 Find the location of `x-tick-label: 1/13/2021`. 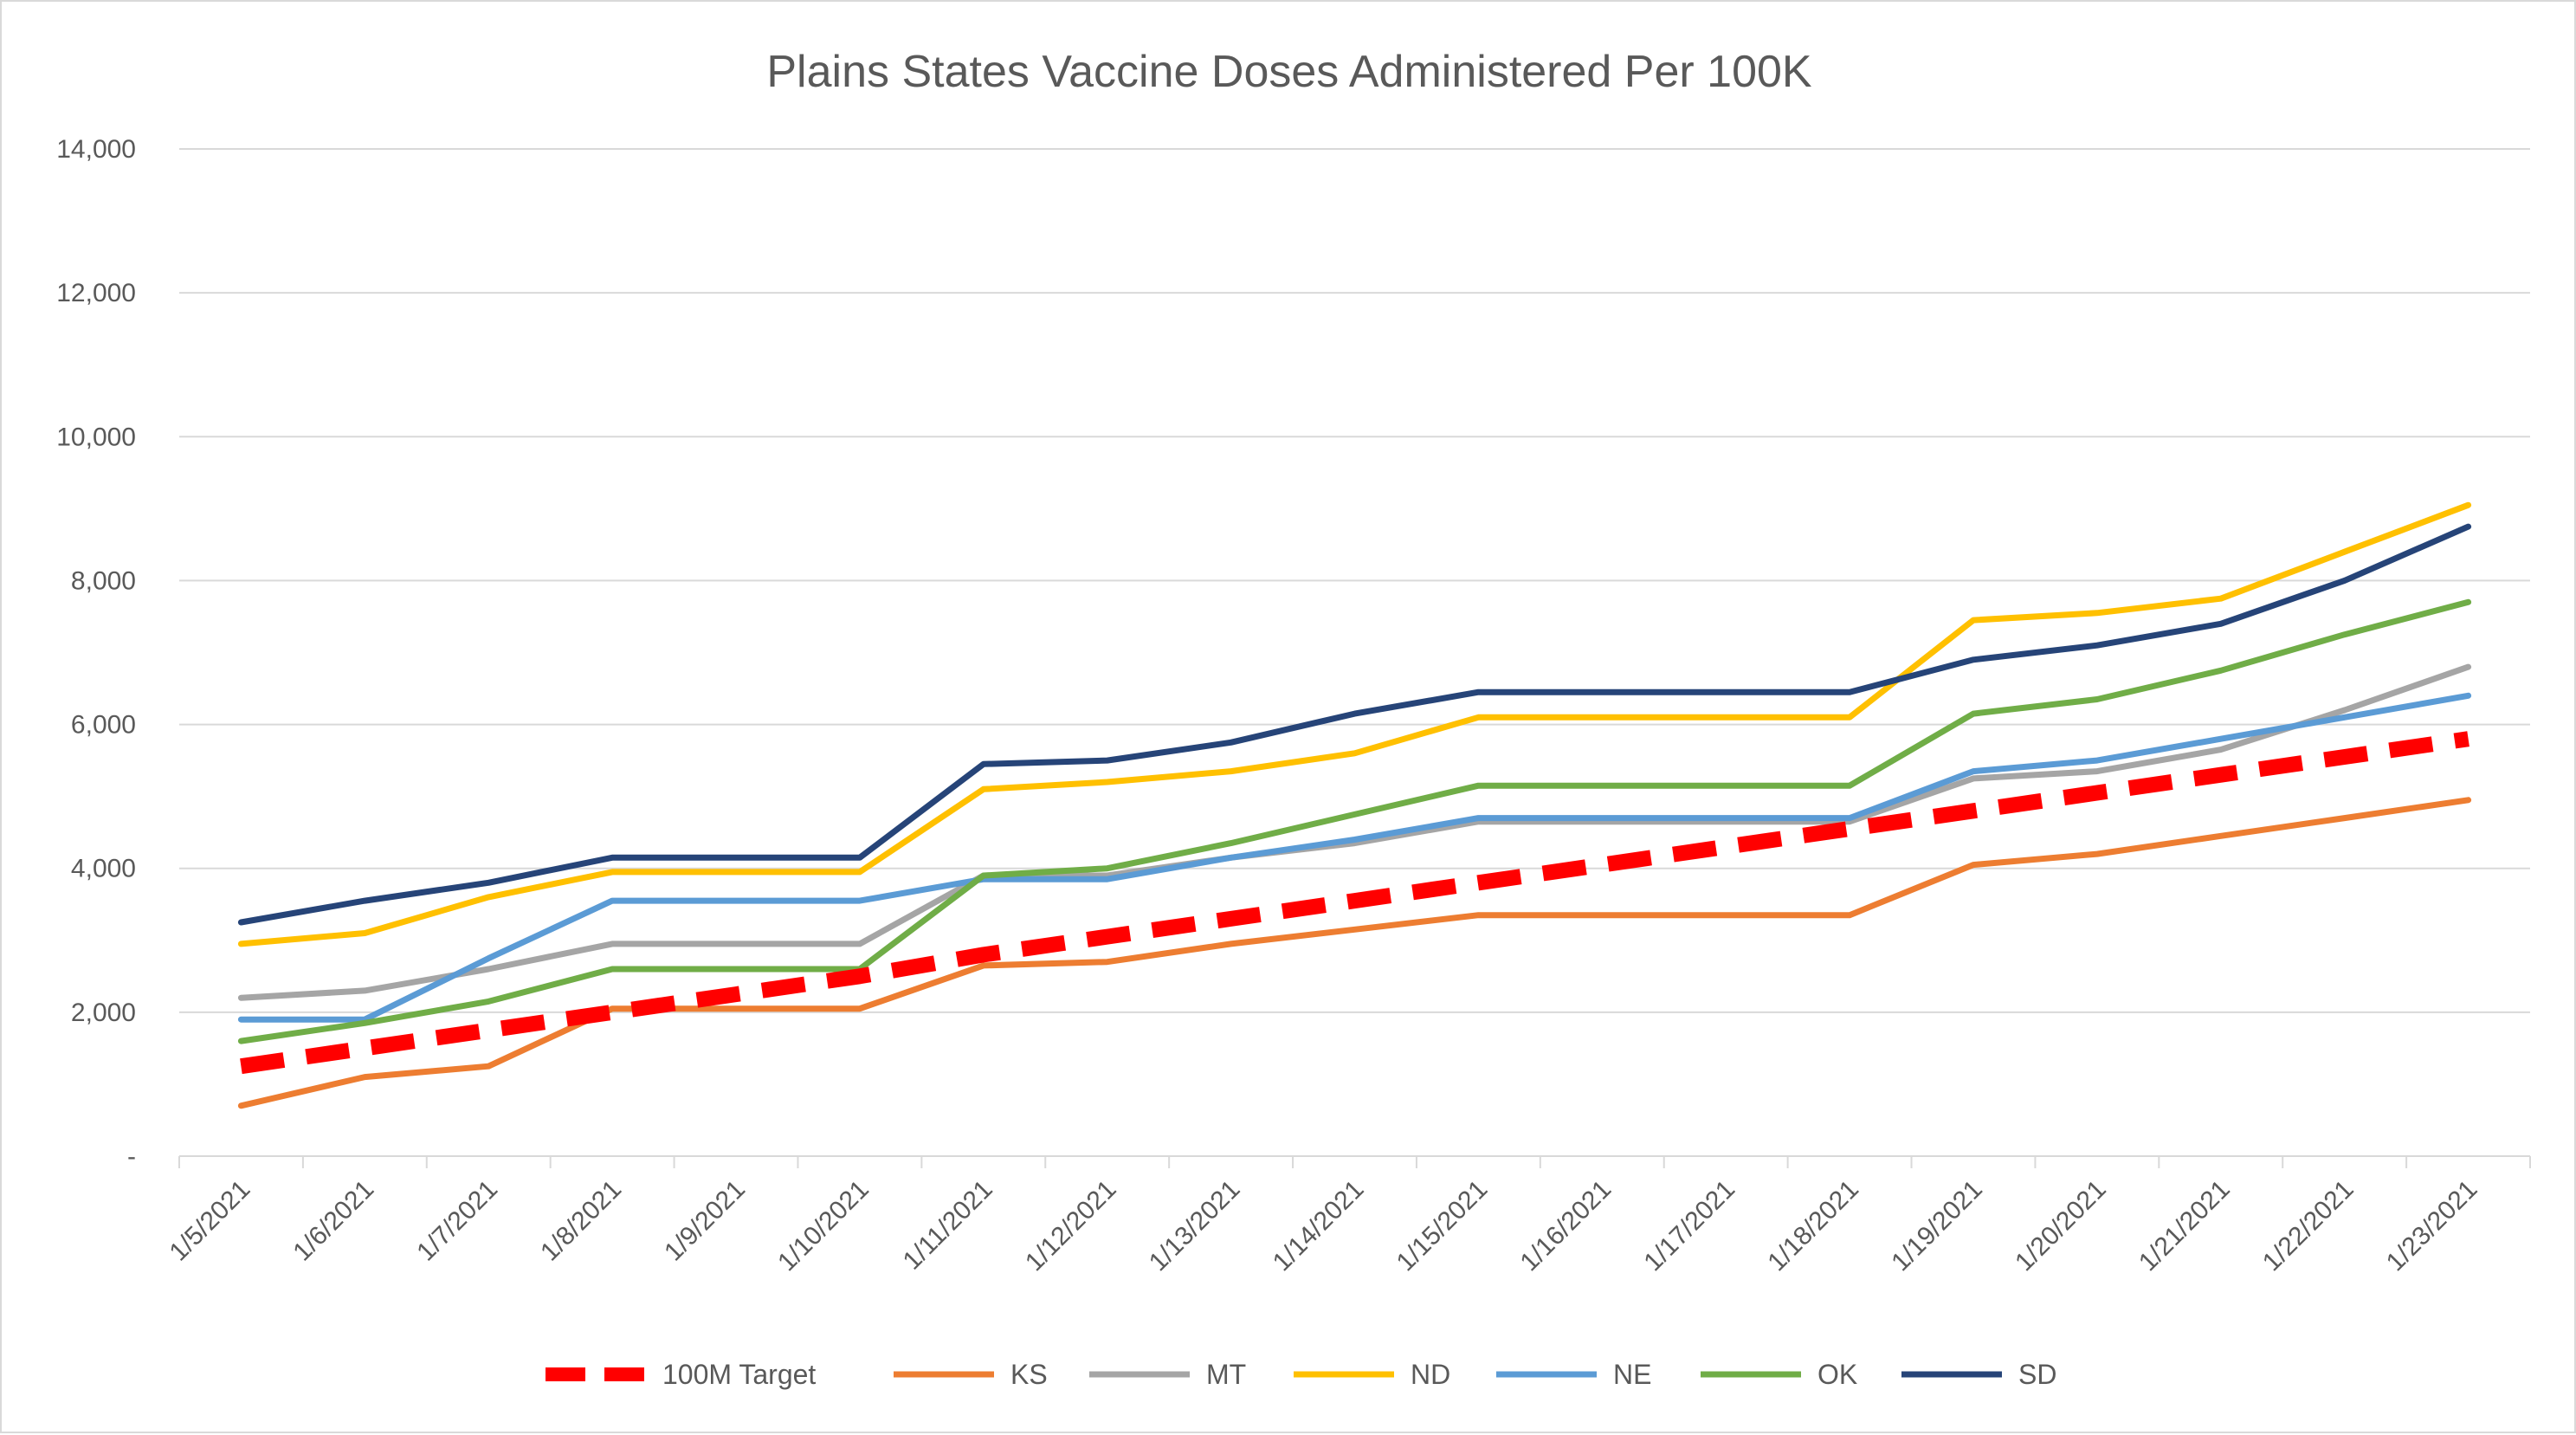

x-tick-label: 1/13/2021 is located at coordinates (1195, 1226).